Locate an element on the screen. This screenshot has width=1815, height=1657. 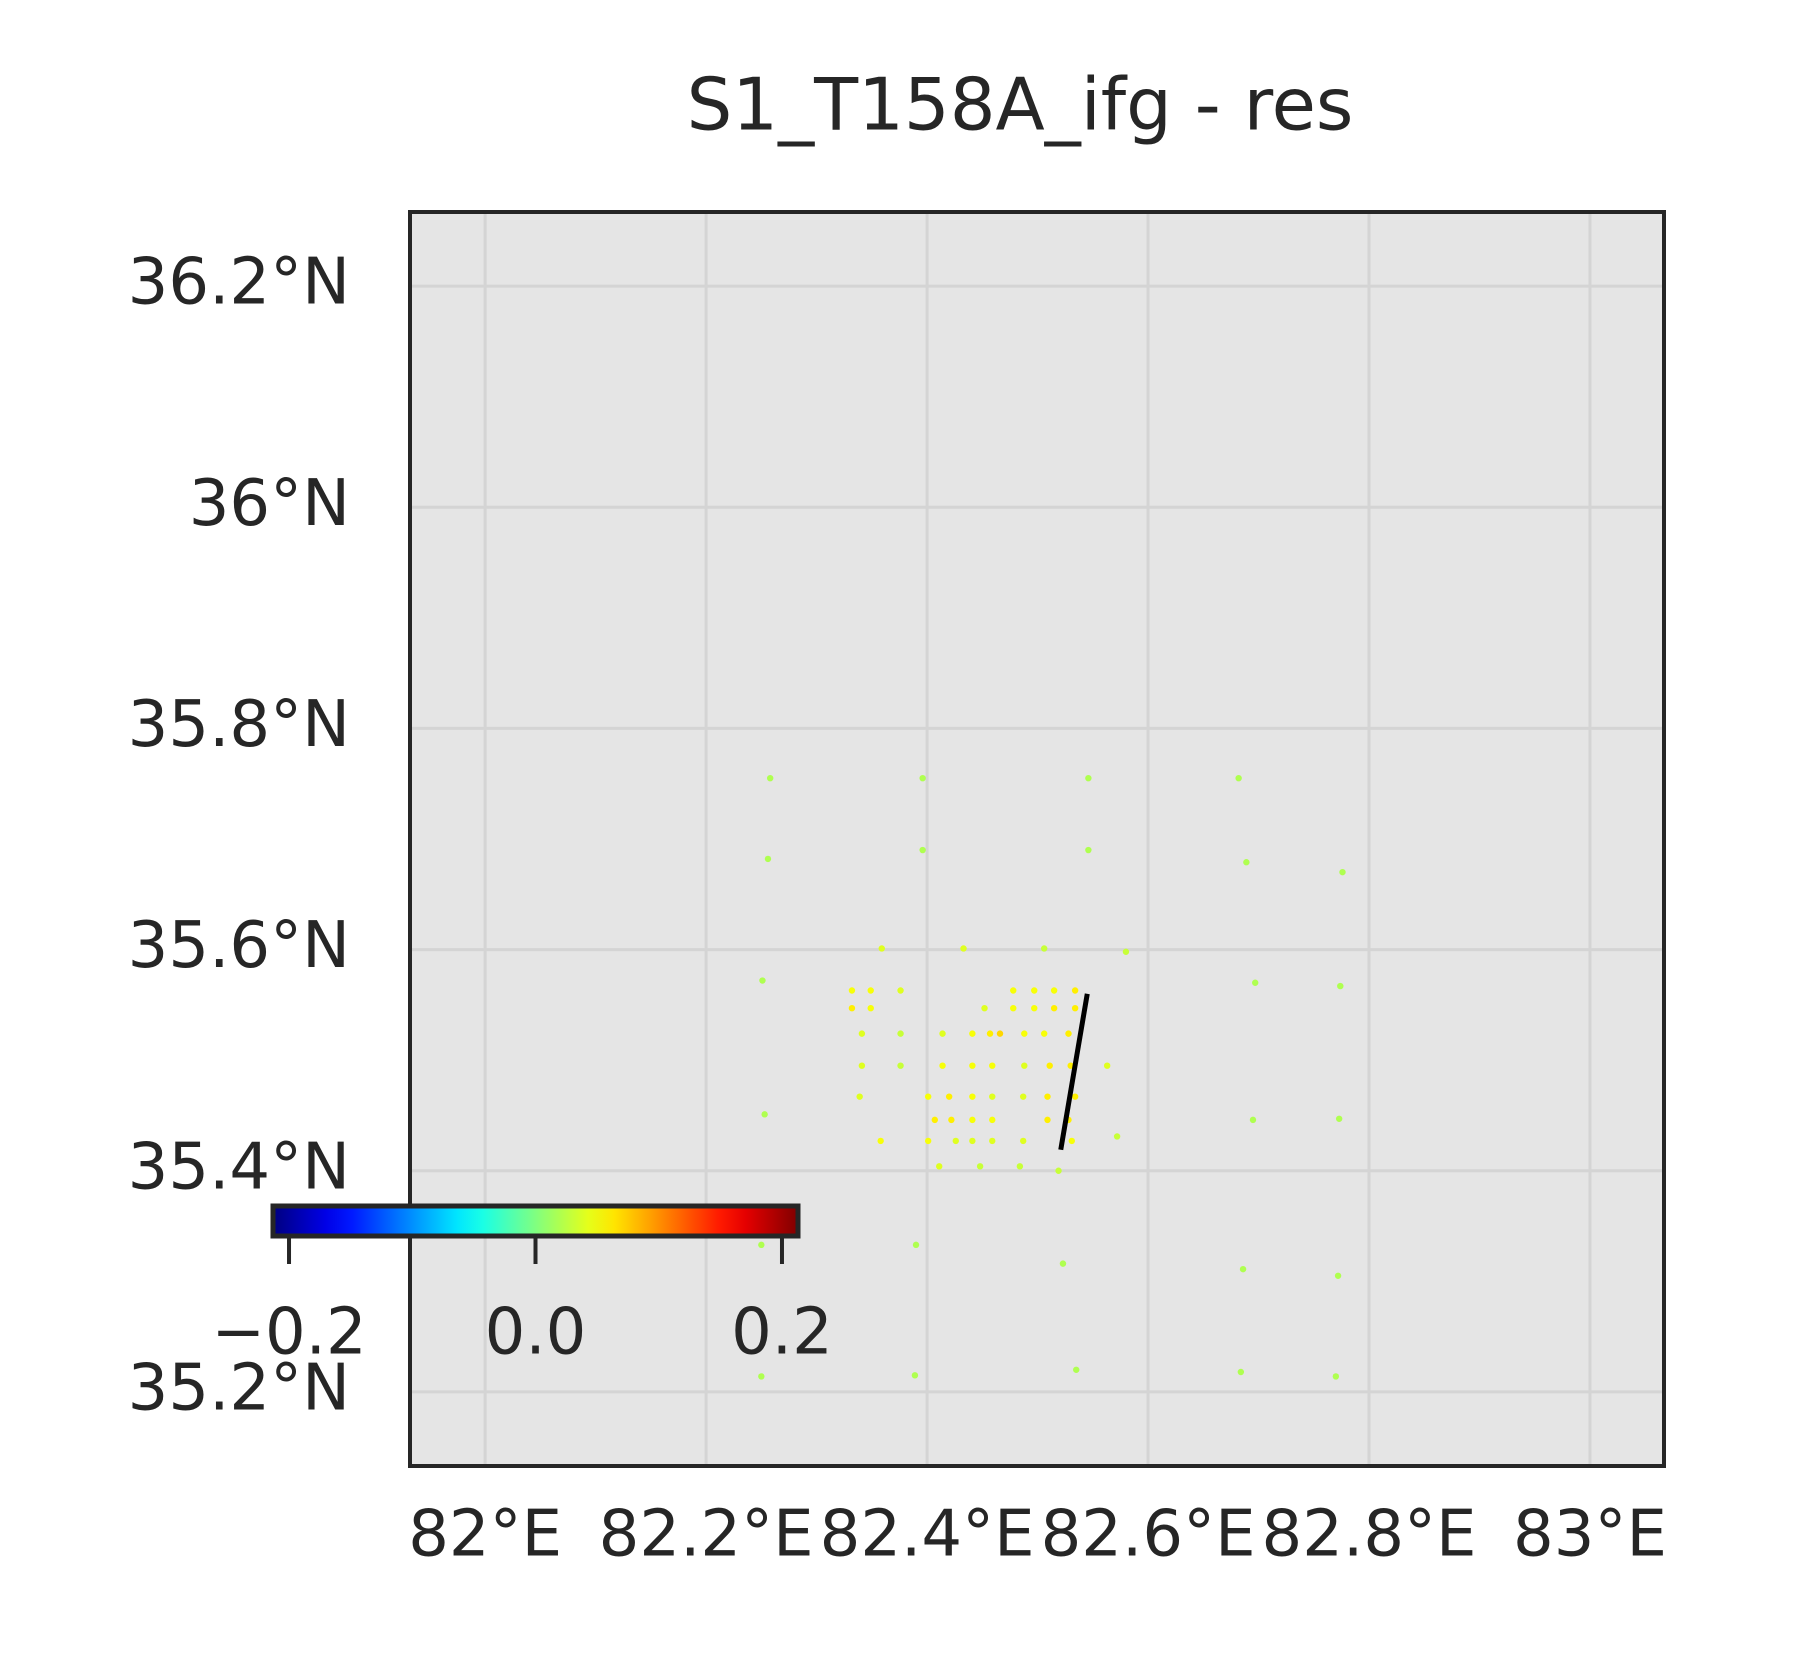
y-tick-label: 35.4°N is located at coordinates (239, 1167).